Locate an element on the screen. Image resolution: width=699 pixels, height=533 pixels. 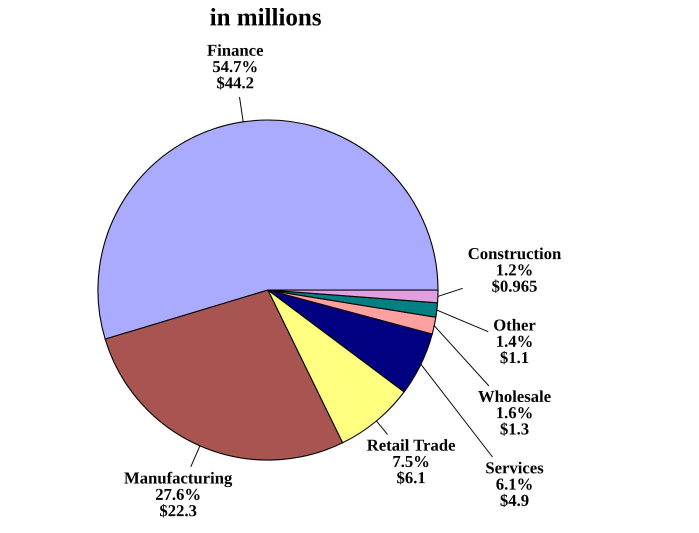
slice-label: Finance is located at coordinates (235, 50).